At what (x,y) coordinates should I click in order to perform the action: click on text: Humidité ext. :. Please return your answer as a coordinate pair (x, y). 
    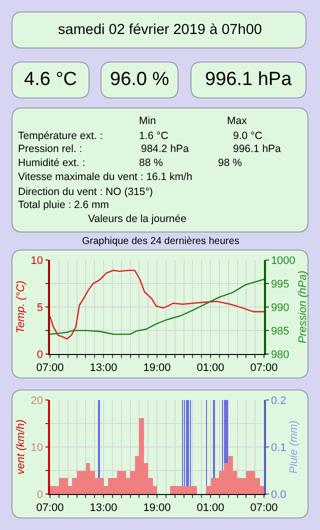
    Looking at the image, I should click on (52, 163).